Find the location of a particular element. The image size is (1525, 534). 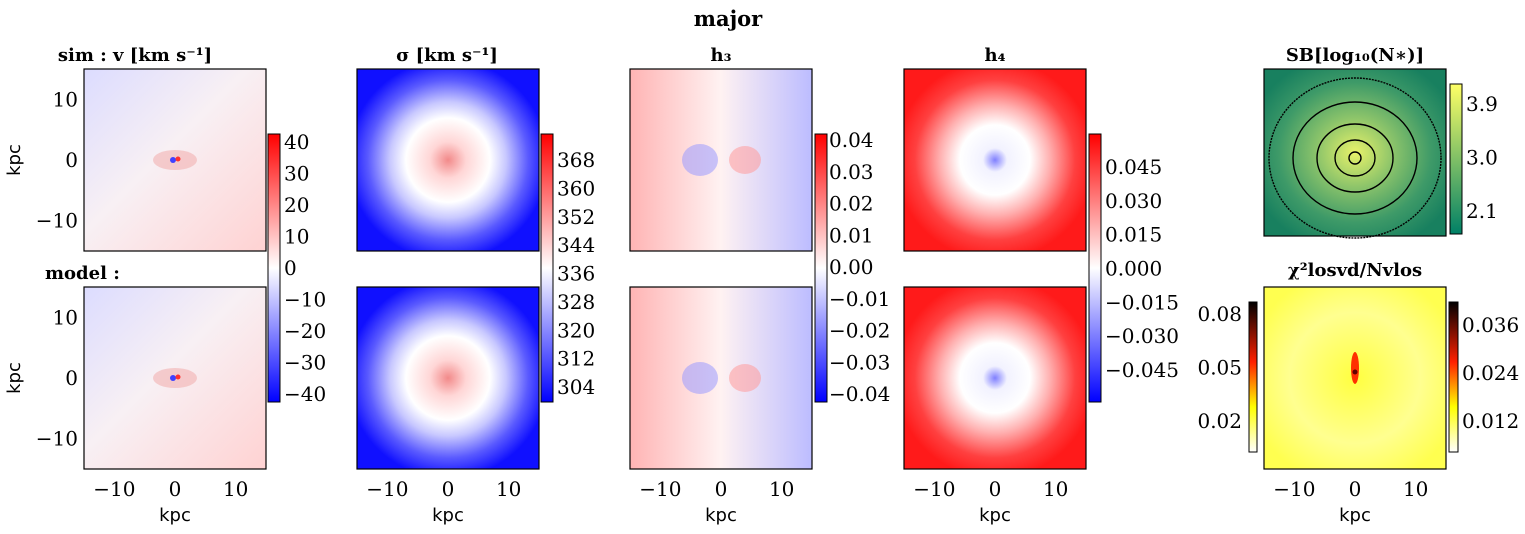

sb-colorbar-ticks: 3.9 3.0 2.1 is located at coordinates (1482, 157).